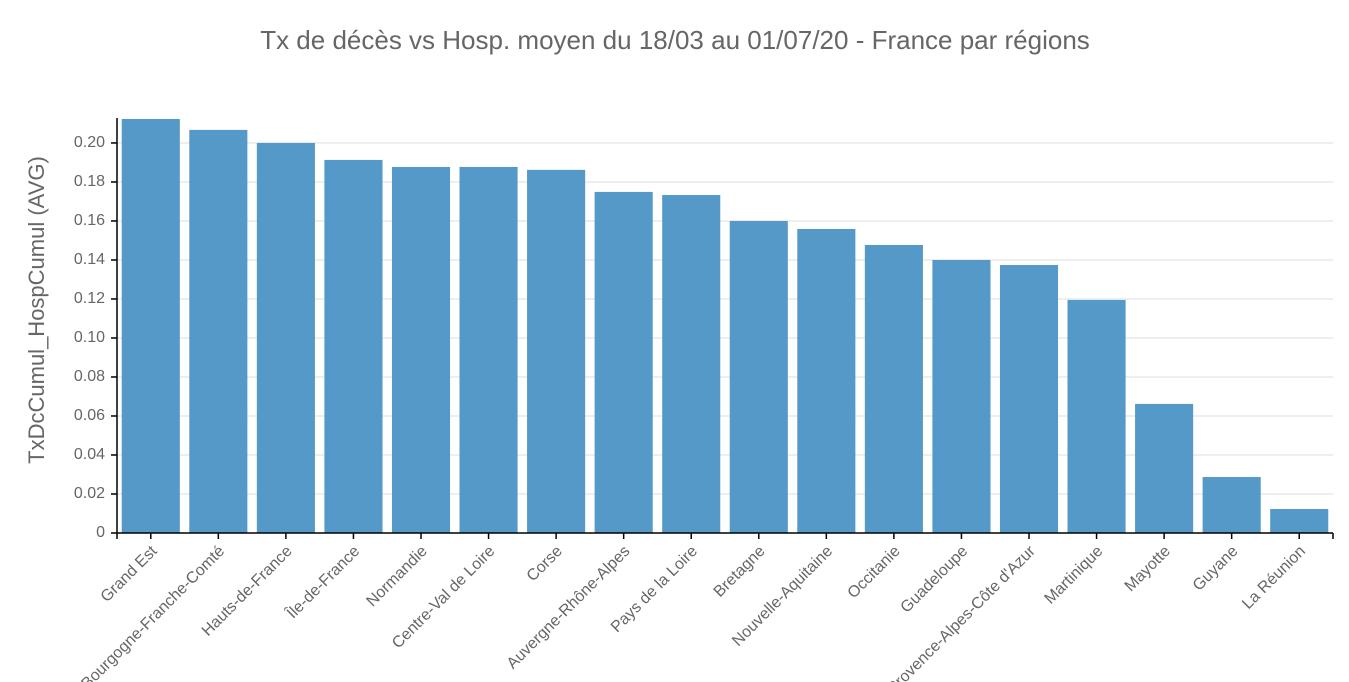 This screenshot has height=682, width=1349. Describe the element at coordinates (89, 337) in the screenshot. I see `y-tick-label: 0.10` at that location.